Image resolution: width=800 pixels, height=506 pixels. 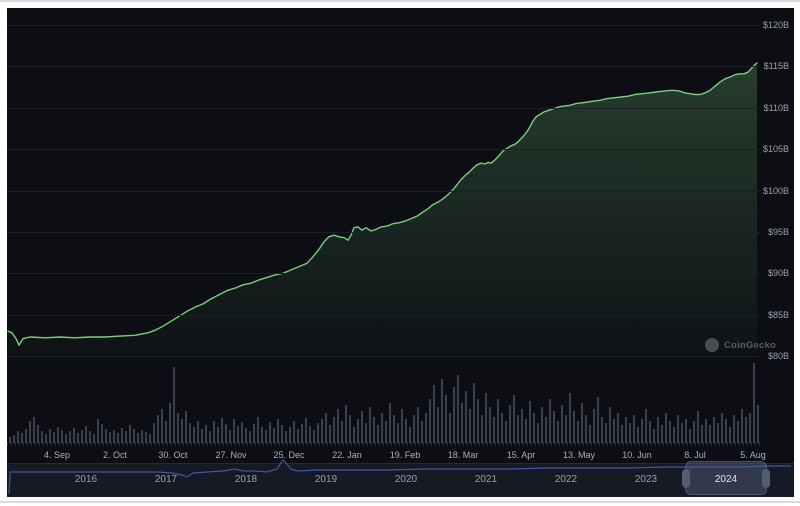 I want to click on y-axis-label: $95B, so click(x=778, y=231).